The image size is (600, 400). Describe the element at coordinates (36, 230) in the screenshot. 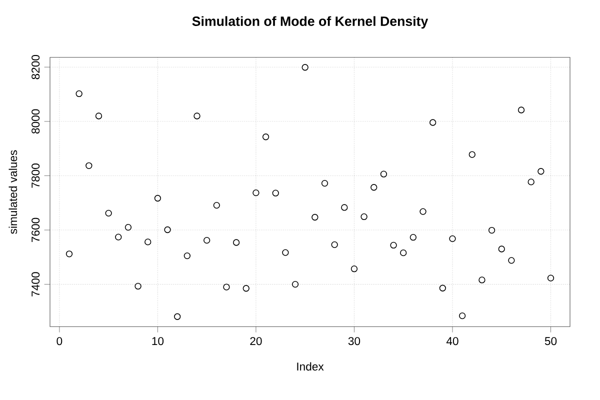

I see `y-tick-label: 7600` at that location.